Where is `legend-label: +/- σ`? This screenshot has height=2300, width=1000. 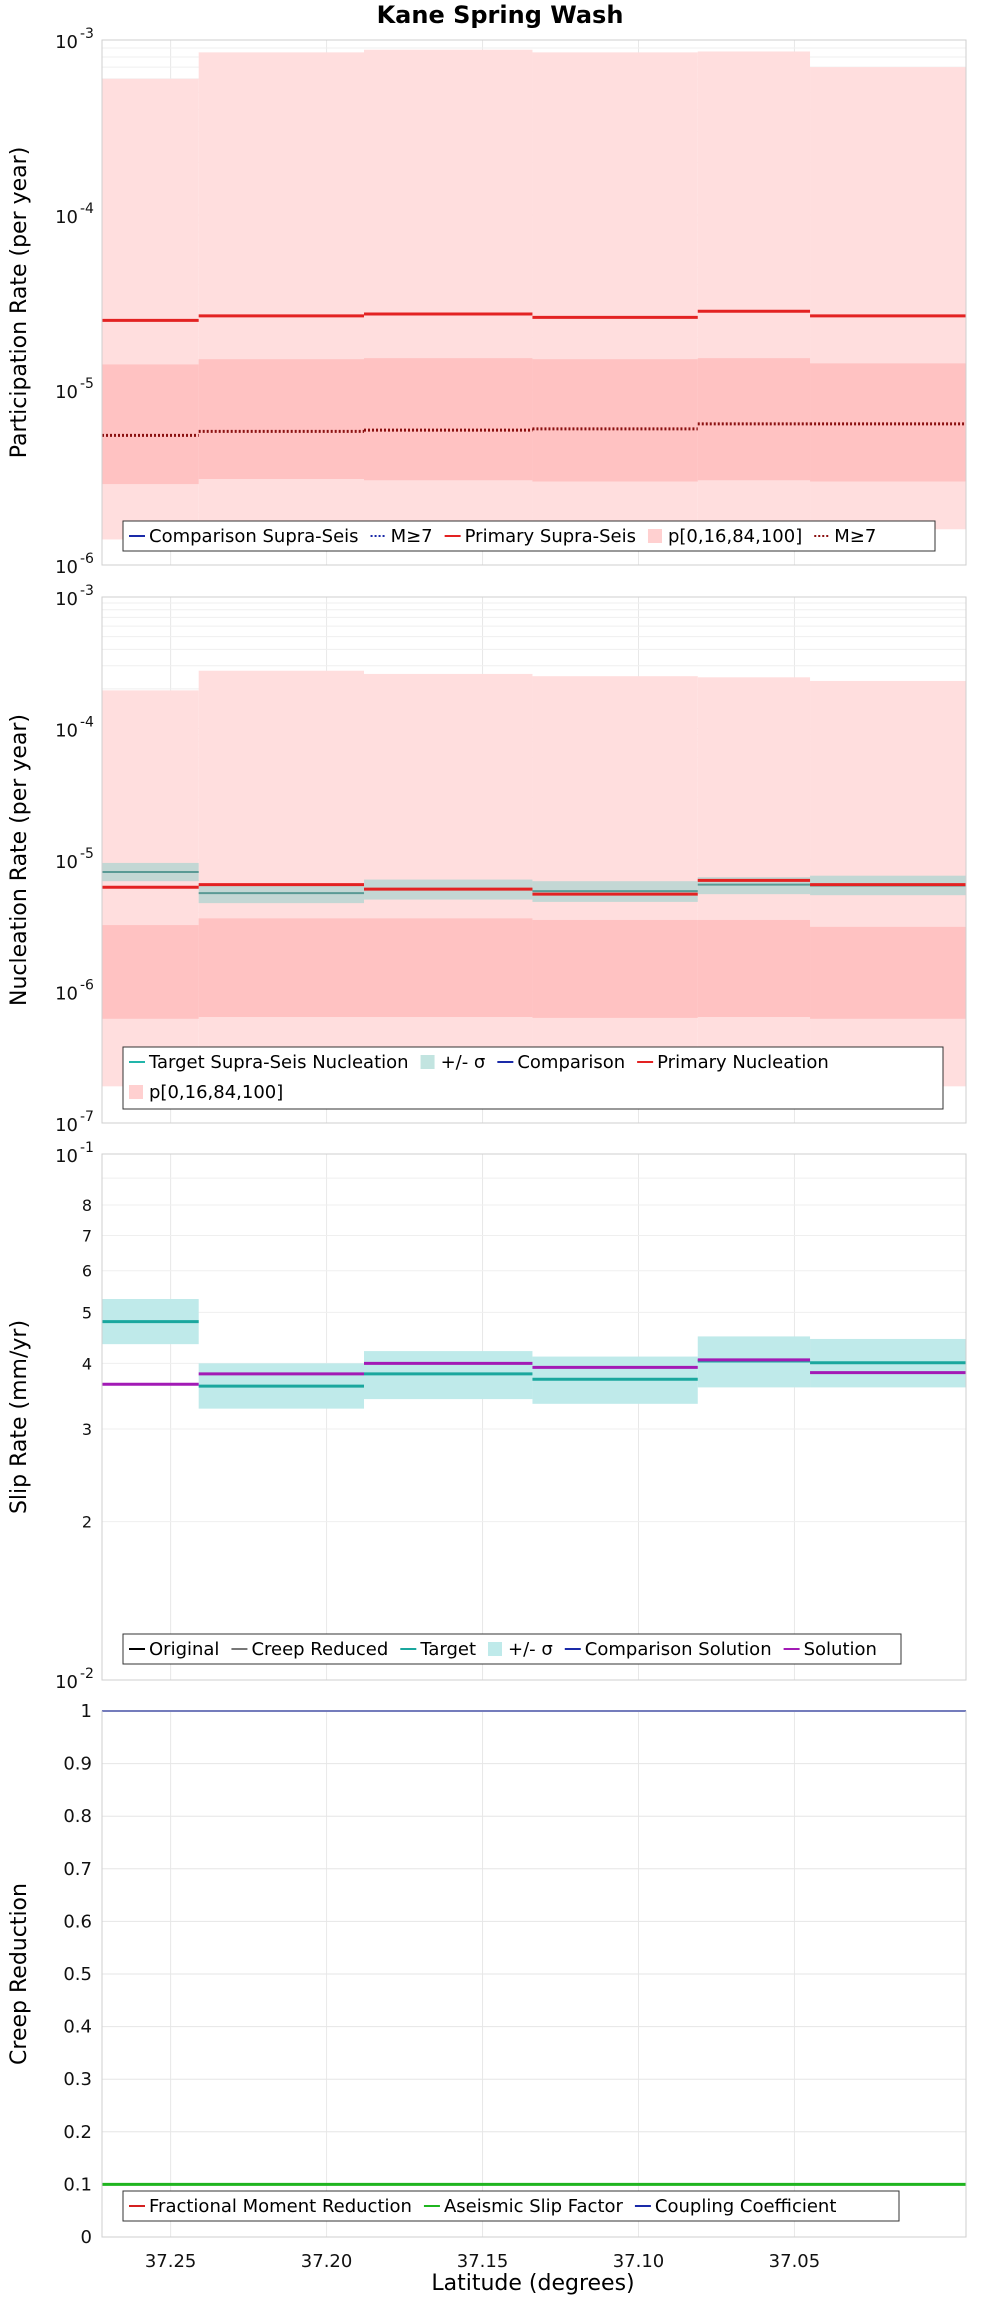 legend-label: +/- σ is located at coordinates (530, 1649).